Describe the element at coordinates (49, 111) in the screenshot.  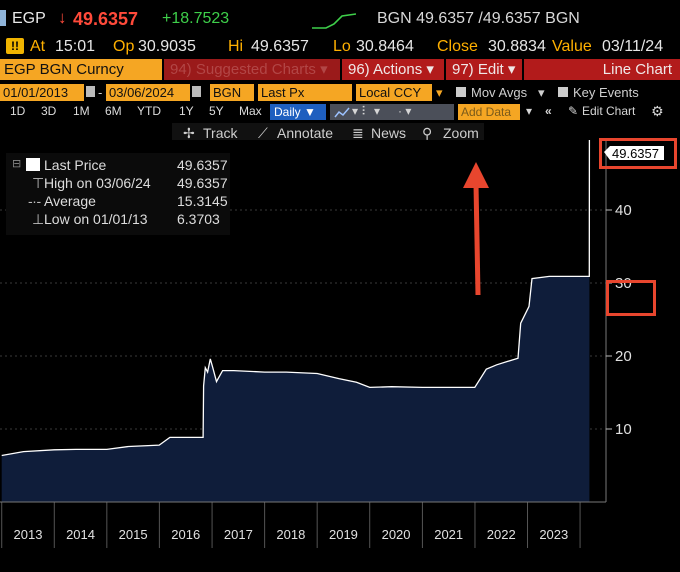
I see `period-3d: 3D` at that location.